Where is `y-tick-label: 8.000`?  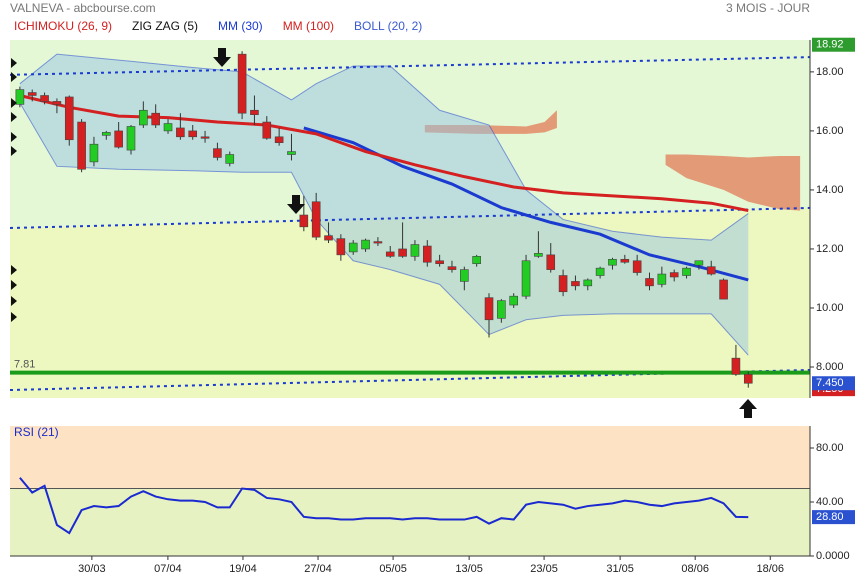
y-tick-label: 8.000 is located at coordinates (830, 367).